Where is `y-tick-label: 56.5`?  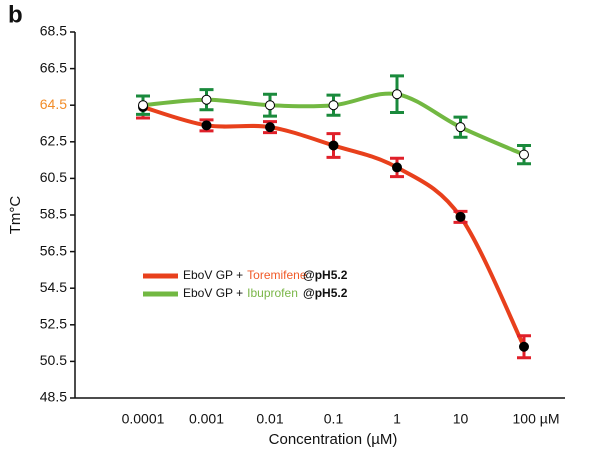
y-tick-label: 56.5 is located at coordinates (53, 250).